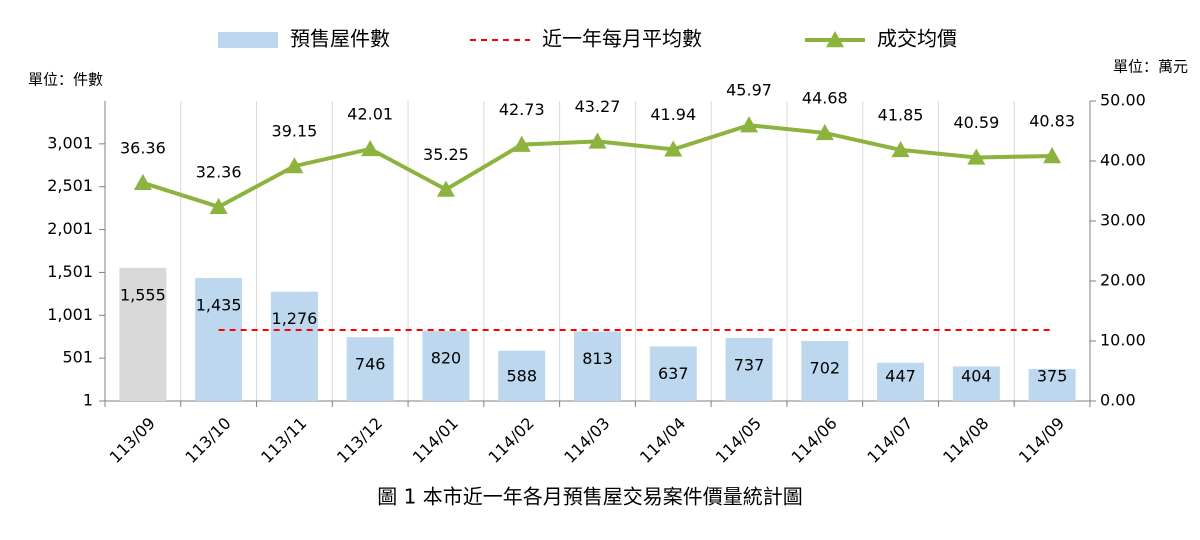 The image size is (1200, 540). Describe the element at coordinates (749, 364) in the screenshot. I see `bar-value-label: 737` at that location.